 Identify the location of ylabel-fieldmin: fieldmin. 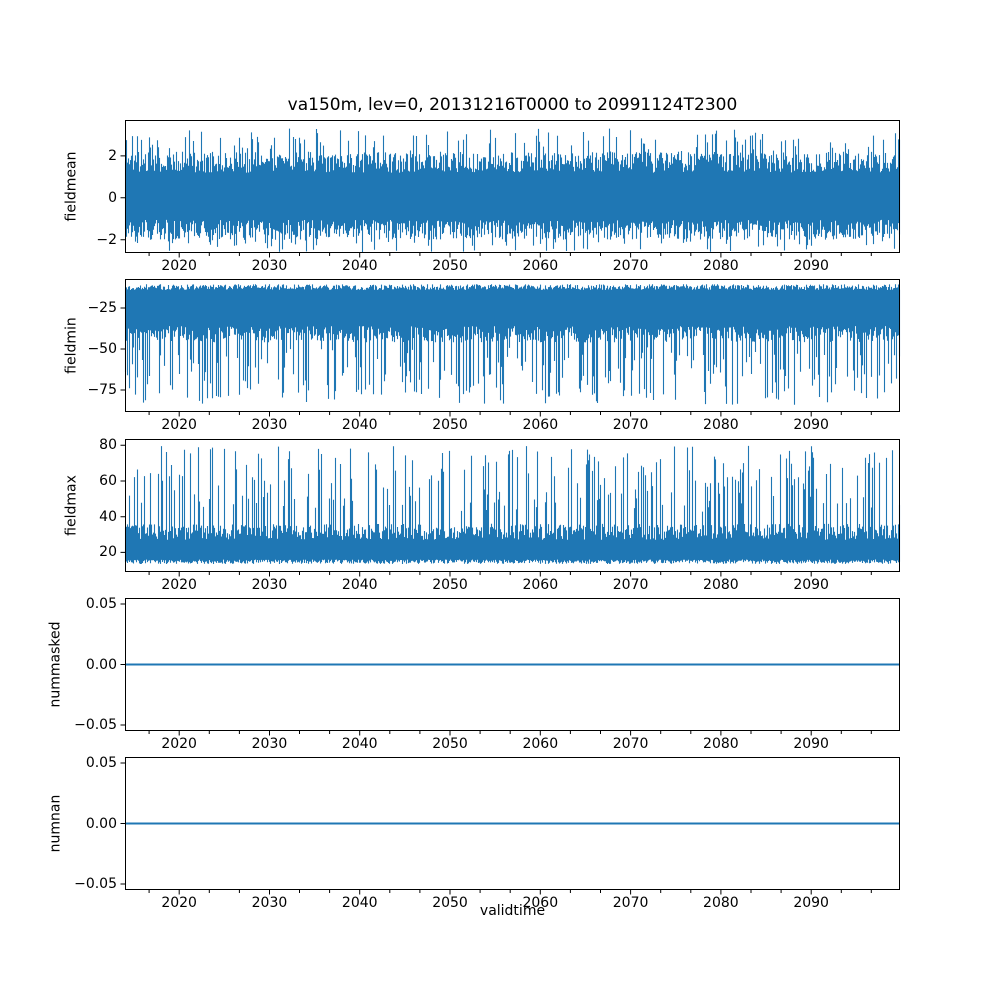
(71, 345).